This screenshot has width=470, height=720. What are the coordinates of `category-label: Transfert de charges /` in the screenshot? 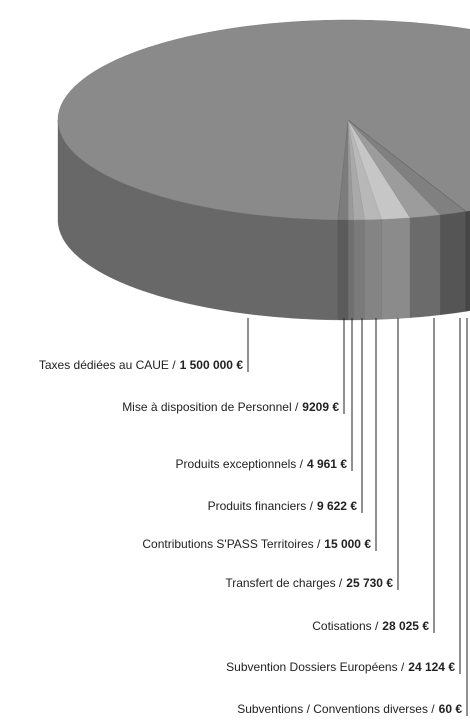 It's located at (284, 583).